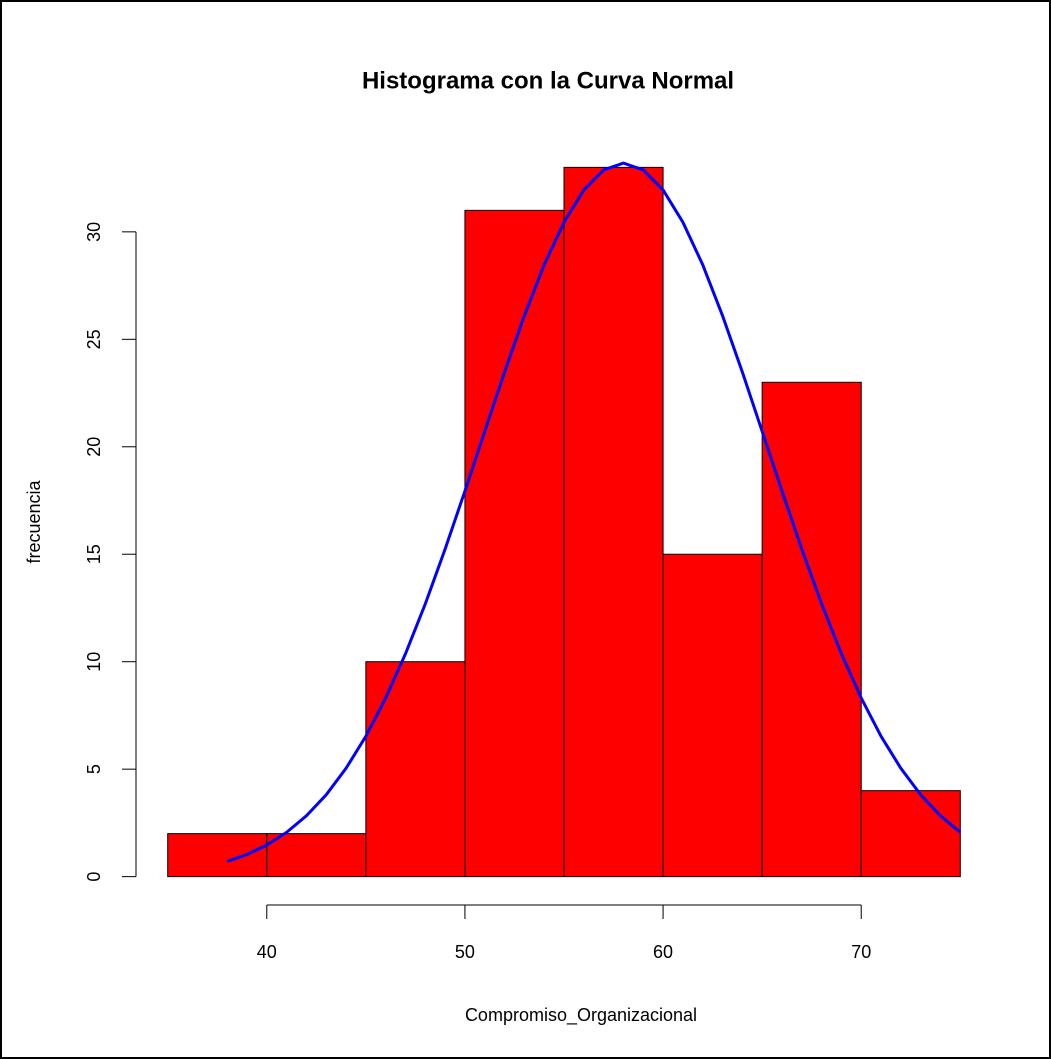  I want to click on y-tick-label: 10, so click(94, 662).